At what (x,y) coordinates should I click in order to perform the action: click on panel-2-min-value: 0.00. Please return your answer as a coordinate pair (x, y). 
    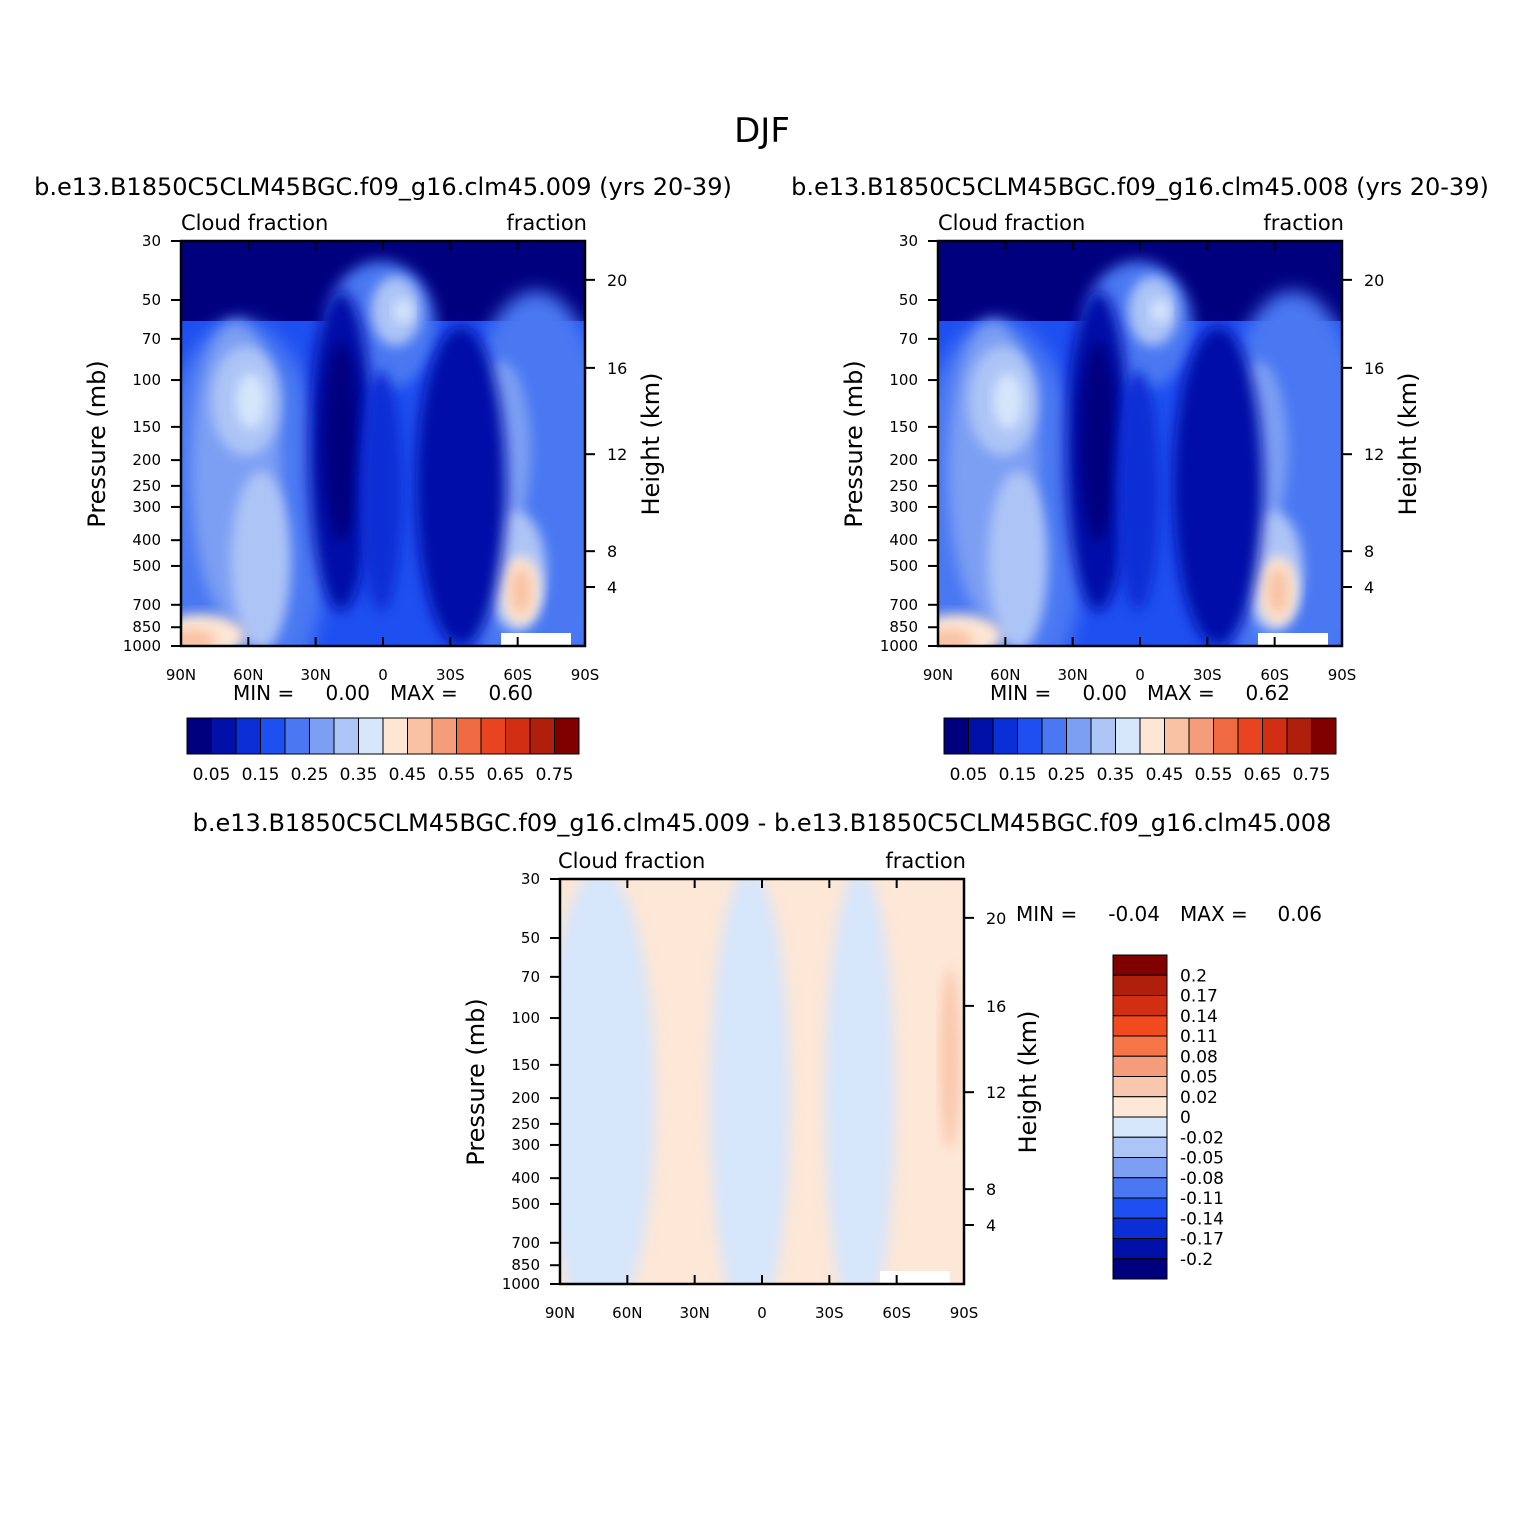
    Looking at the image, I should click on (1104, 693).